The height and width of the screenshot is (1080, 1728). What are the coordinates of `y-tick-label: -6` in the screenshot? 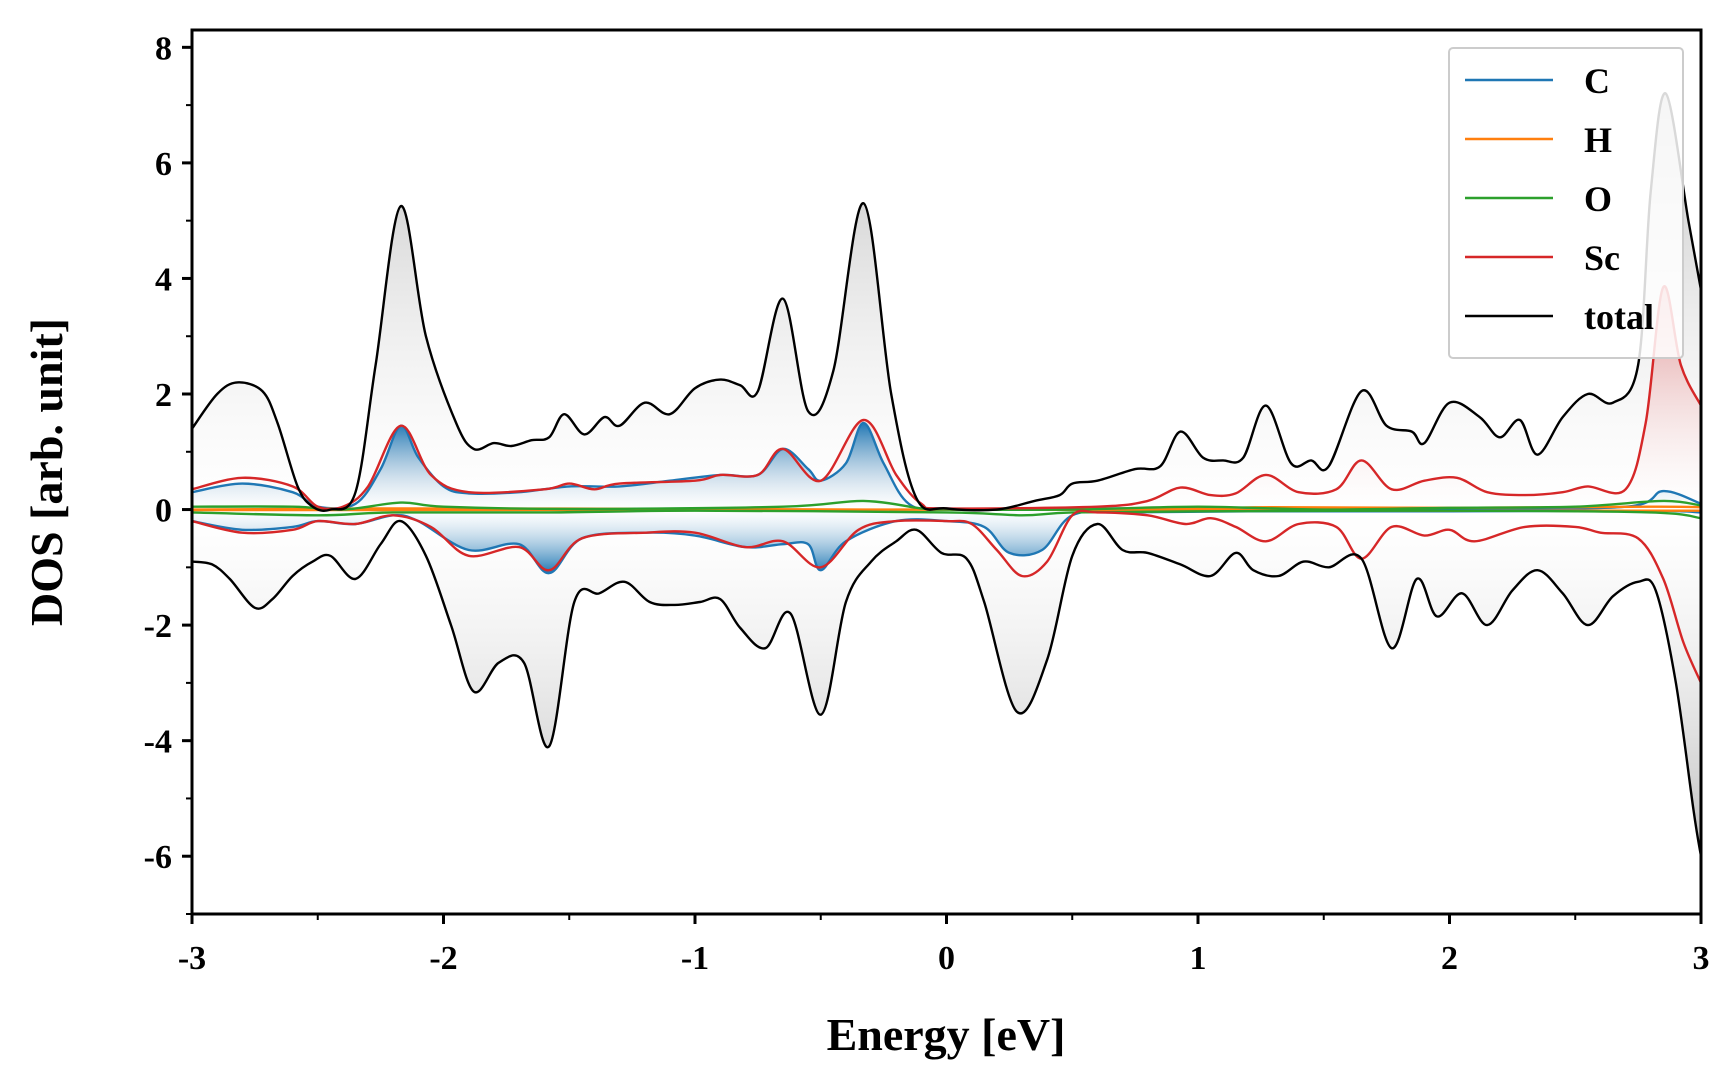 It's located at (158, 857).